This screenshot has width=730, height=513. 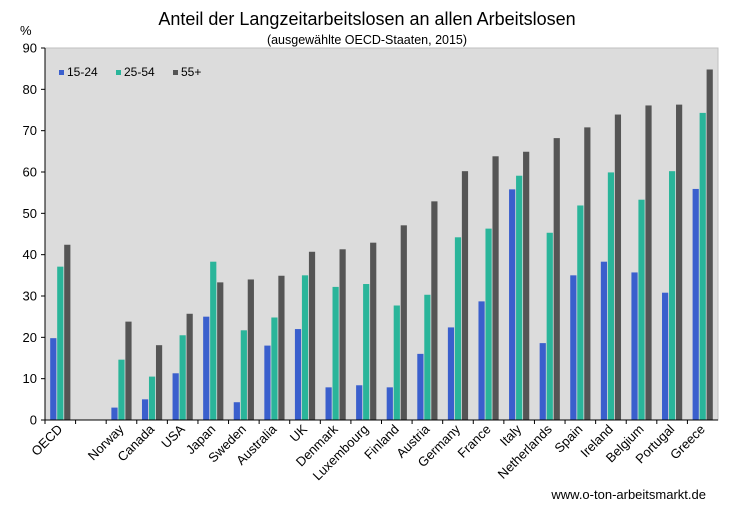 What do you see at coordinates (465, 295) in the screenshot?
I see `bar-55+-Germany` at bounding box center [465, 295].